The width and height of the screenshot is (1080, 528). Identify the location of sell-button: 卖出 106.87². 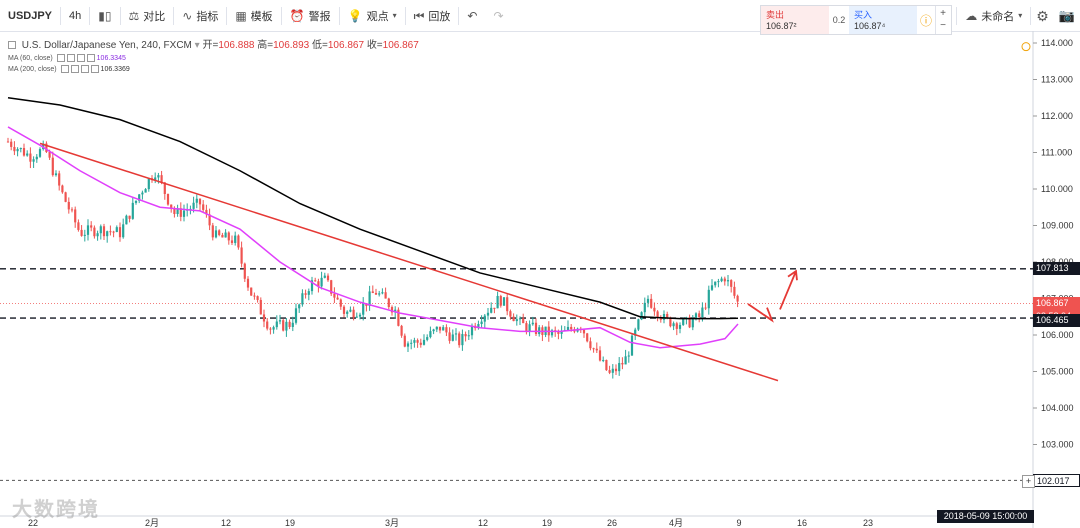
(795, 20).